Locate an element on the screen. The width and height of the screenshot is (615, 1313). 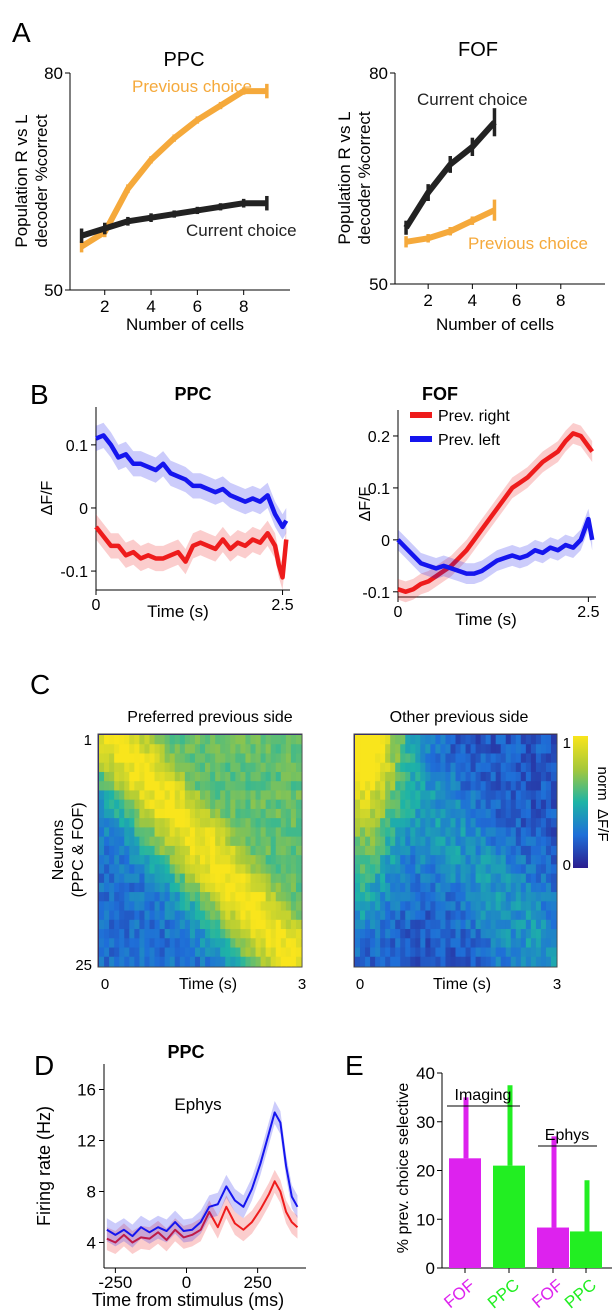
group-label-ephys: Ephys is located at coordinates (567, 1135).